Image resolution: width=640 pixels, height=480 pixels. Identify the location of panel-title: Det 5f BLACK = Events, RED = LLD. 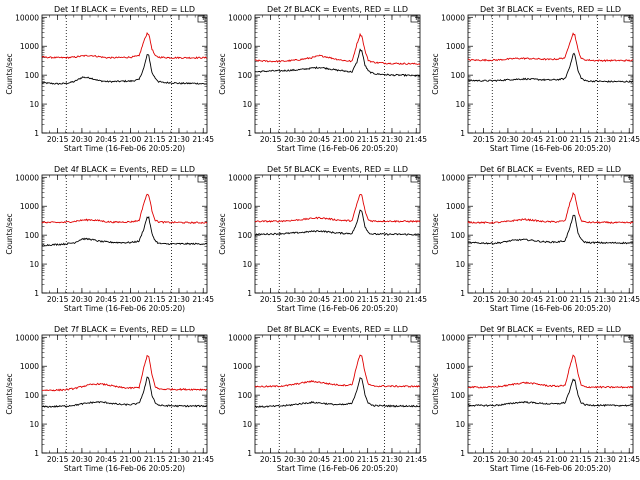
(337, 169).